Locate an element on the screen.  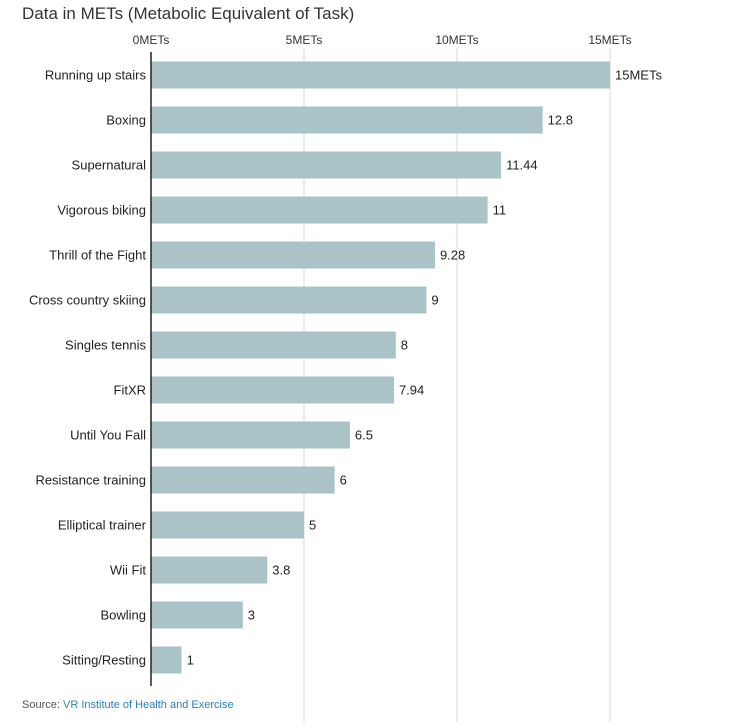
x-tick-label: 5METs is located at coordinates (304, 40).